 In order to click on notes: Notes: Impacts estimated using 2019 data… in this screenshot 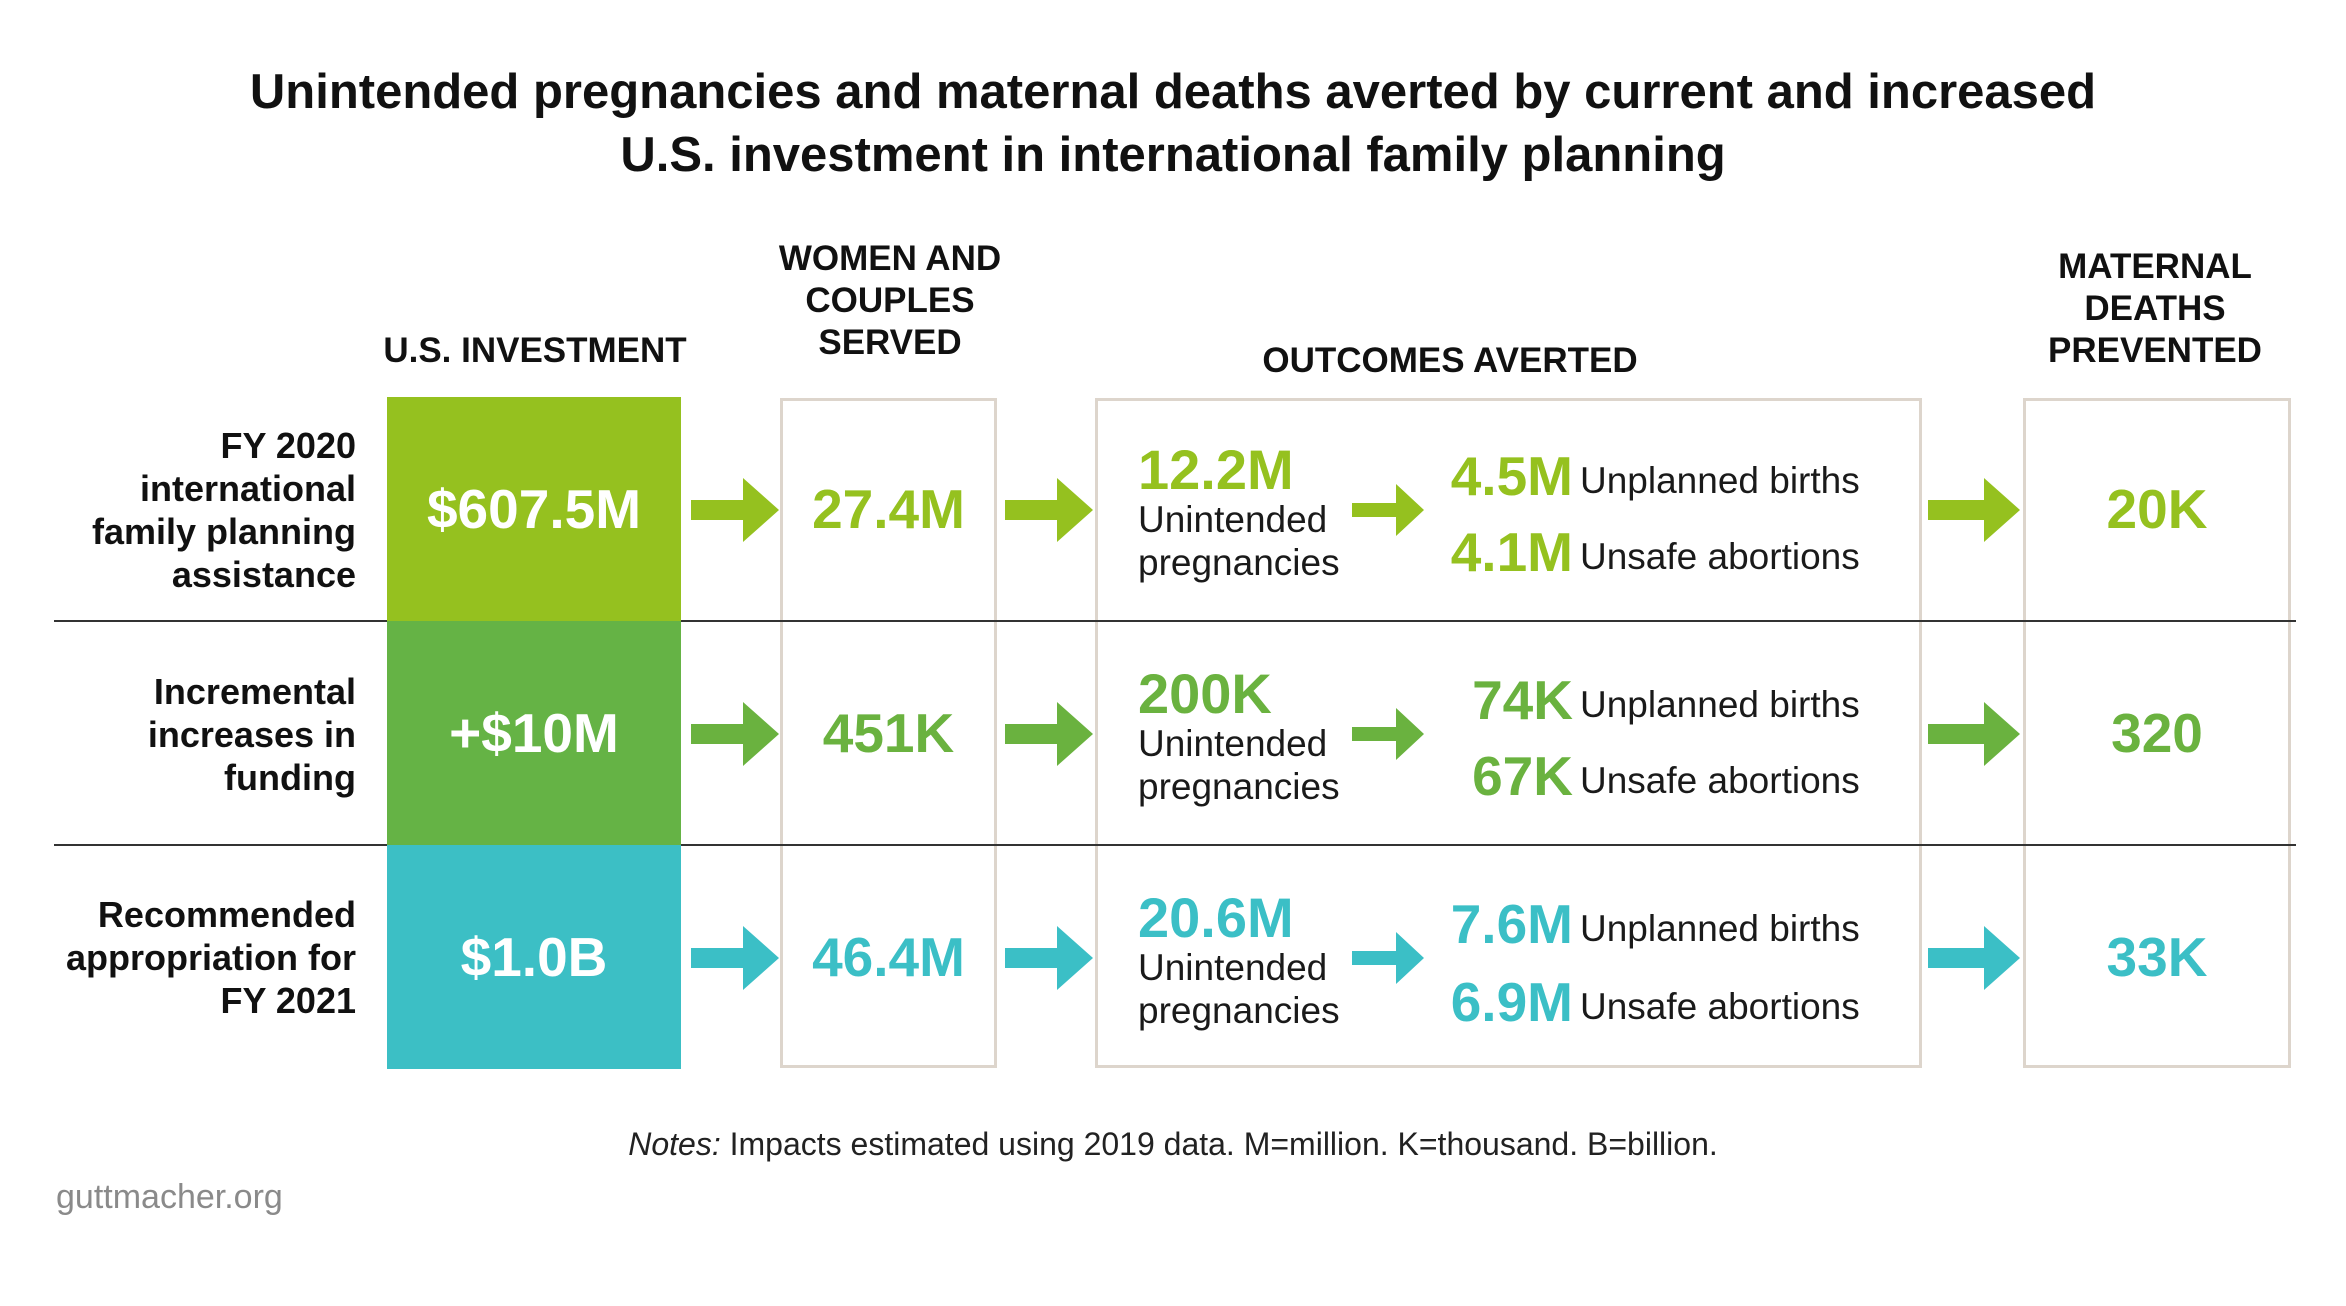, I will do `click(1173, 1144)`.